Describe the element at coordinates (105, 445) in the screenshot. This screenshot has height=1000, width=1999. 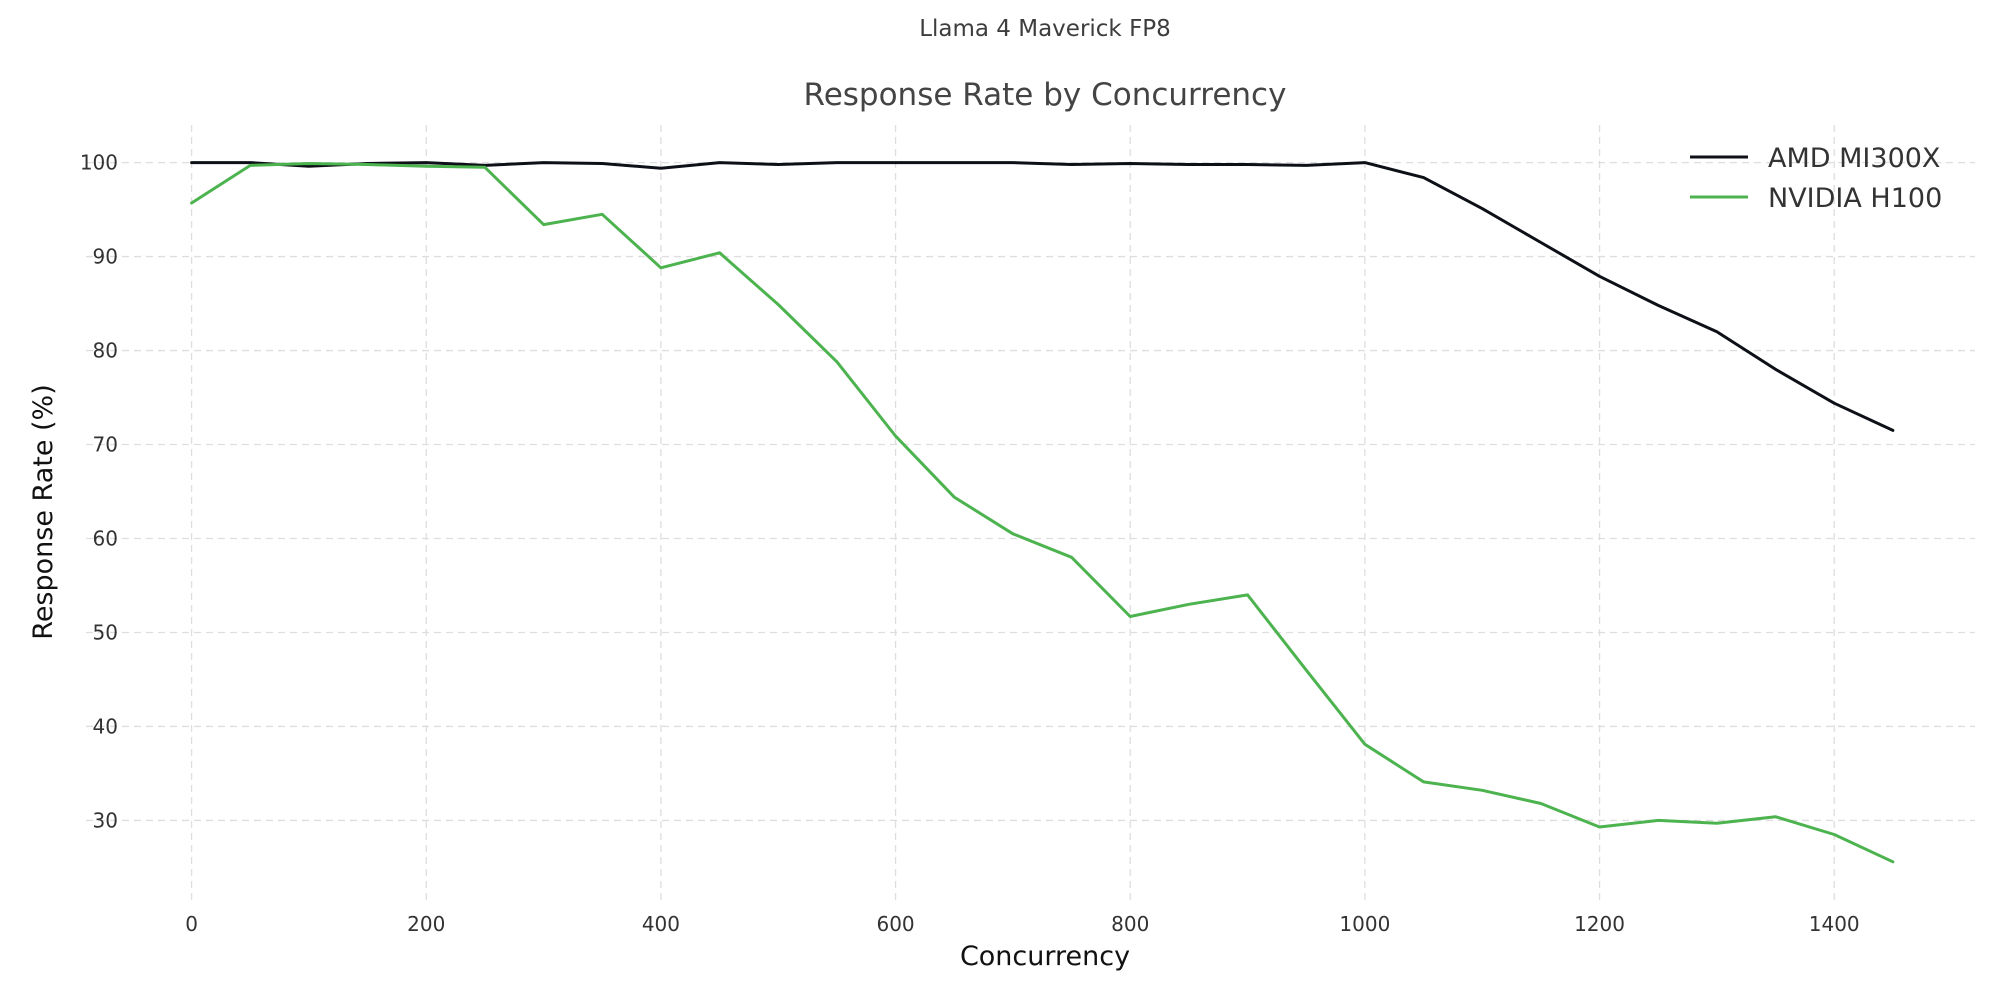
I see `y-tick-label: 70` at that location.